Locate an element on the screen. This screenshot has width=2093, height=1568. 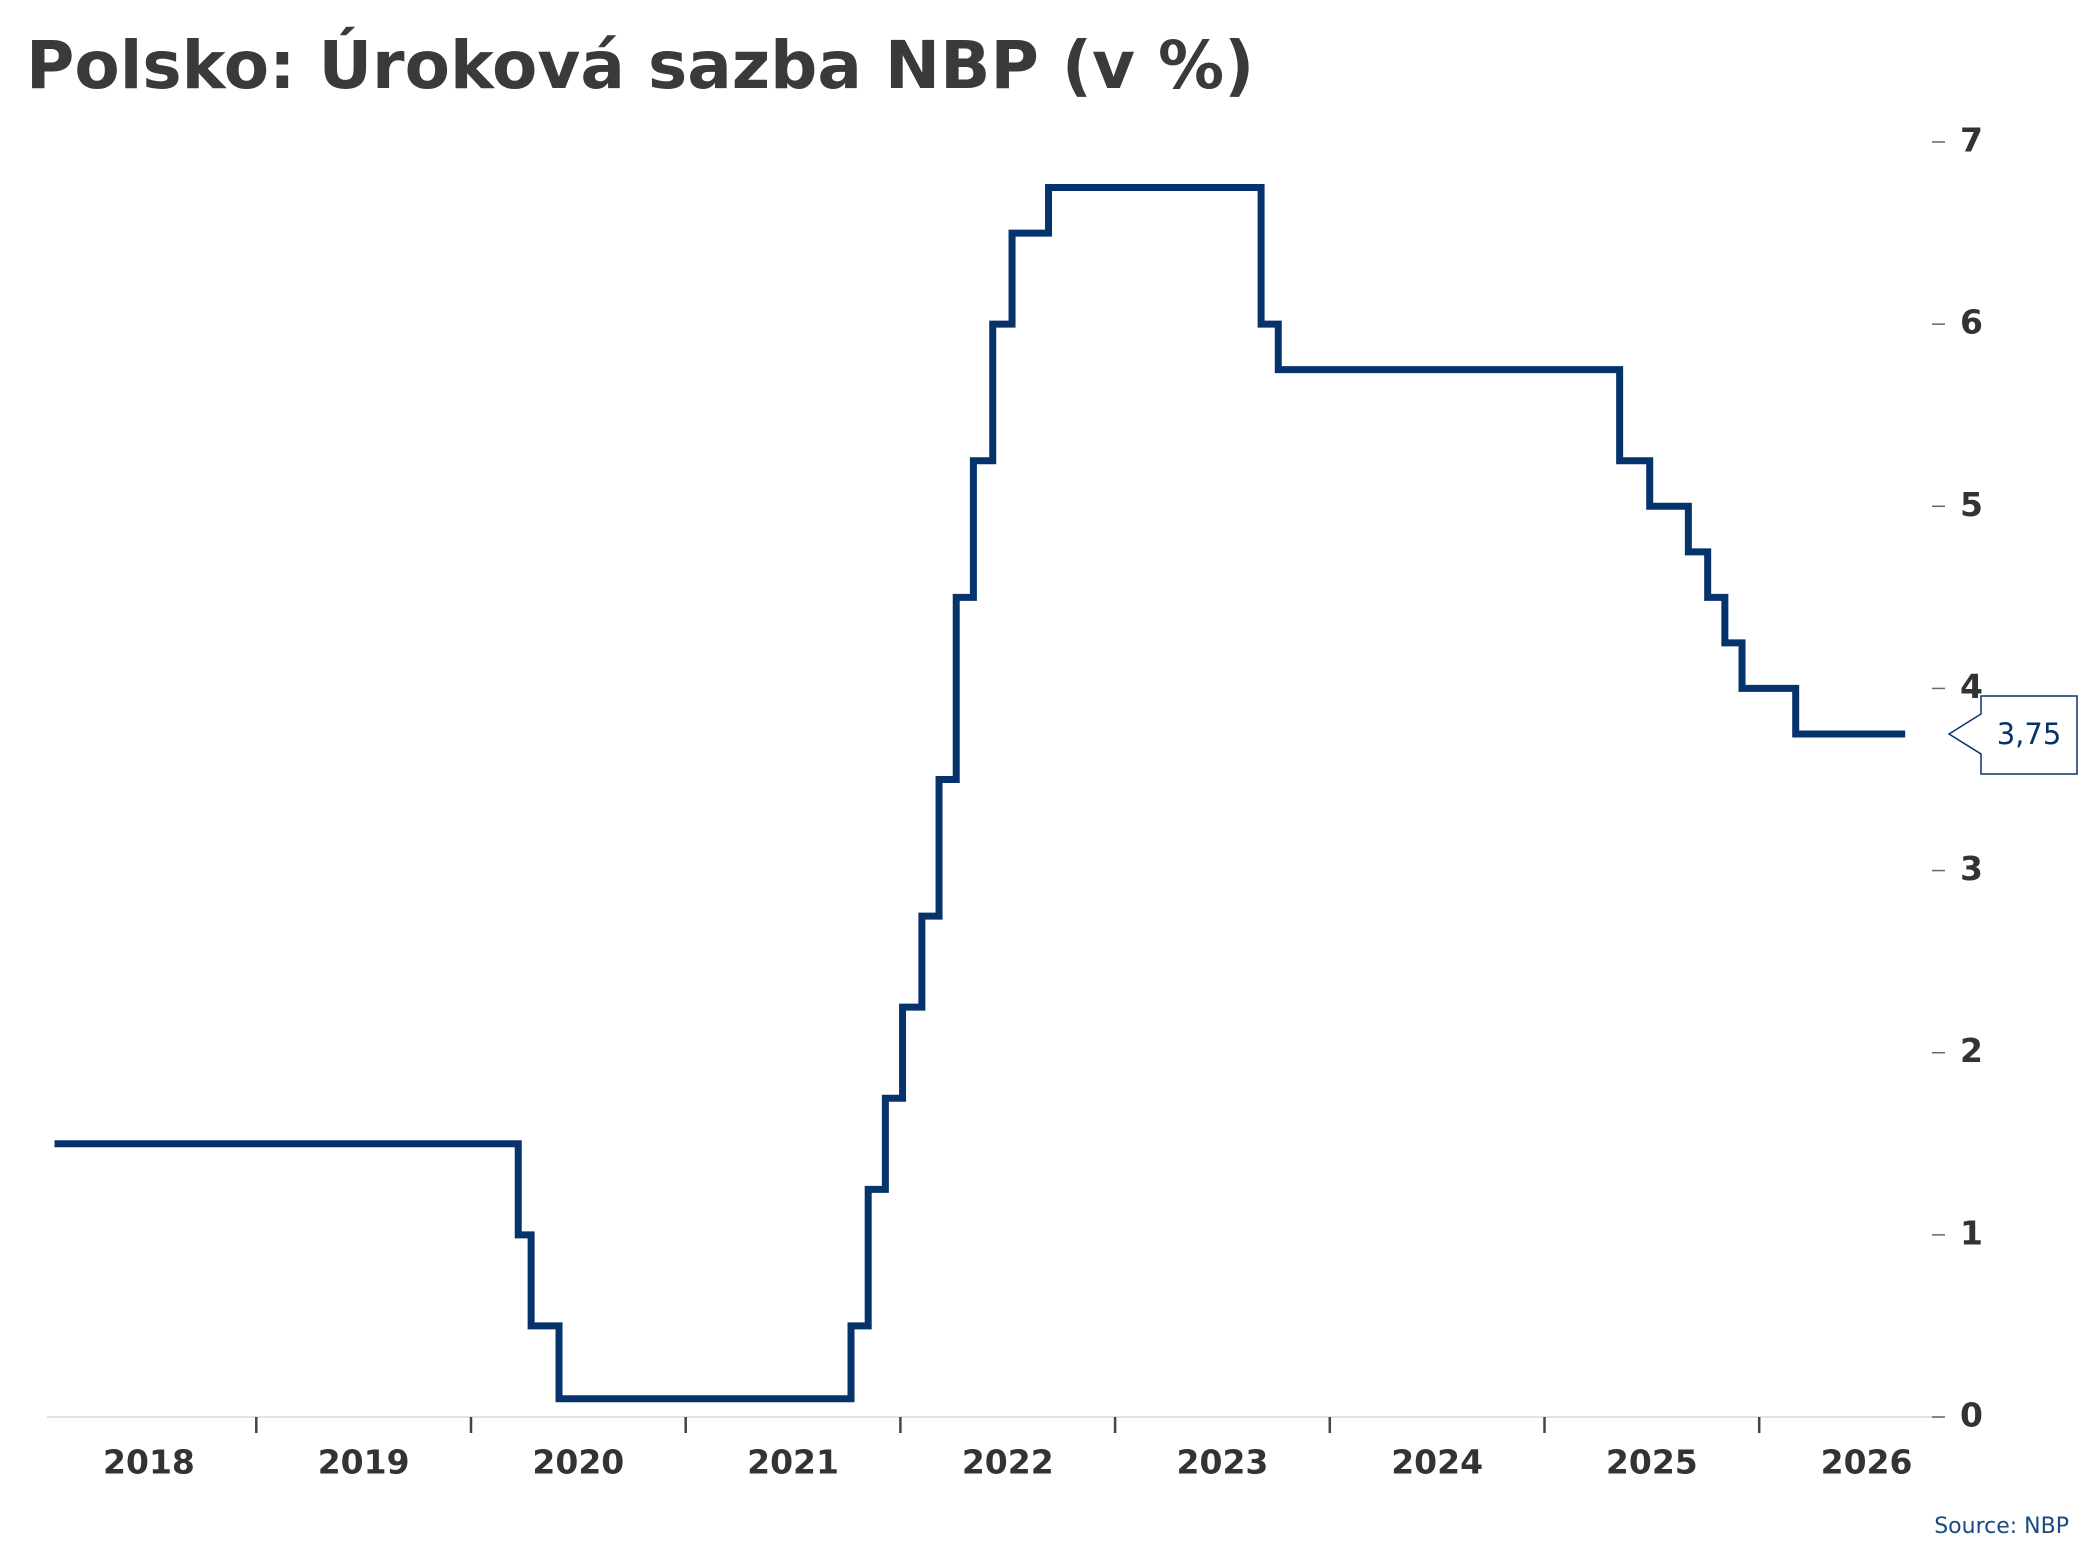
x-tick-label: 2026 is located at coordinates (1867, 1462).